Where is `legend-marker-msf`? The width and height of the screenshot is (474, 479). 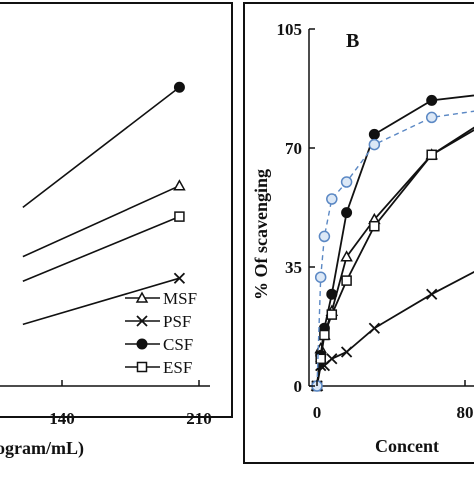
legend-marker-msf is located at coordinates (142, 297).